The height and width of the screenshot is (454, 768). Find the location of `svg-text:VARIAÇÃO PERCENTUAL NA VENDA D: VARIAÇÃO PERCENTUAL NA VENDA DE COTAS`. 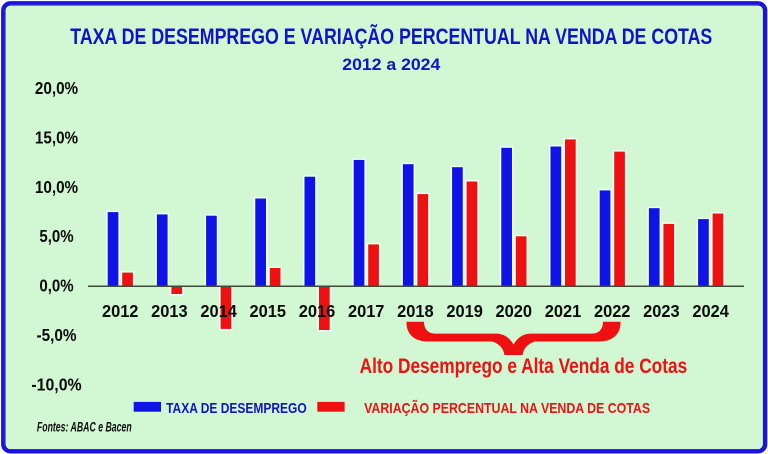

svg-text:VARIAÇÃO PERCENTUAL NA VENDA D: VARIAÇÃO PERCENTUAL NA VENDA DE COTAS is located at coordinates (507, 408).